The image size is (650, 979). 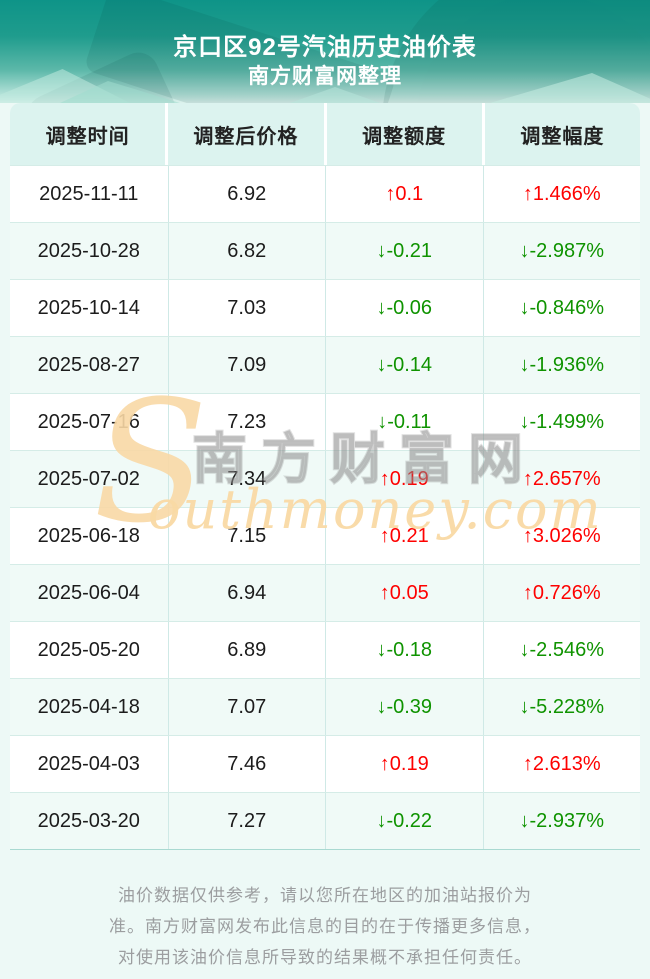 I want to click on cell-adjust-amount: ↓-0.14, so click(x=404, y=365).